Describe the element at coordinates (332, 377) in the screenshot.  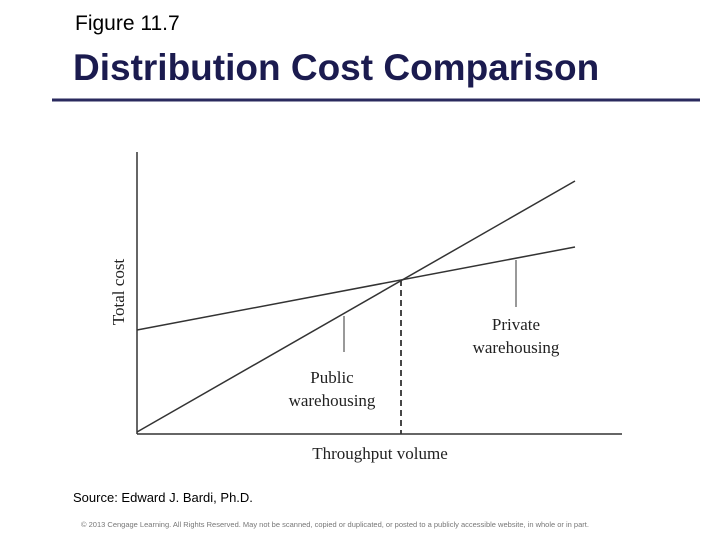
I see `line-label: Public` at that location.